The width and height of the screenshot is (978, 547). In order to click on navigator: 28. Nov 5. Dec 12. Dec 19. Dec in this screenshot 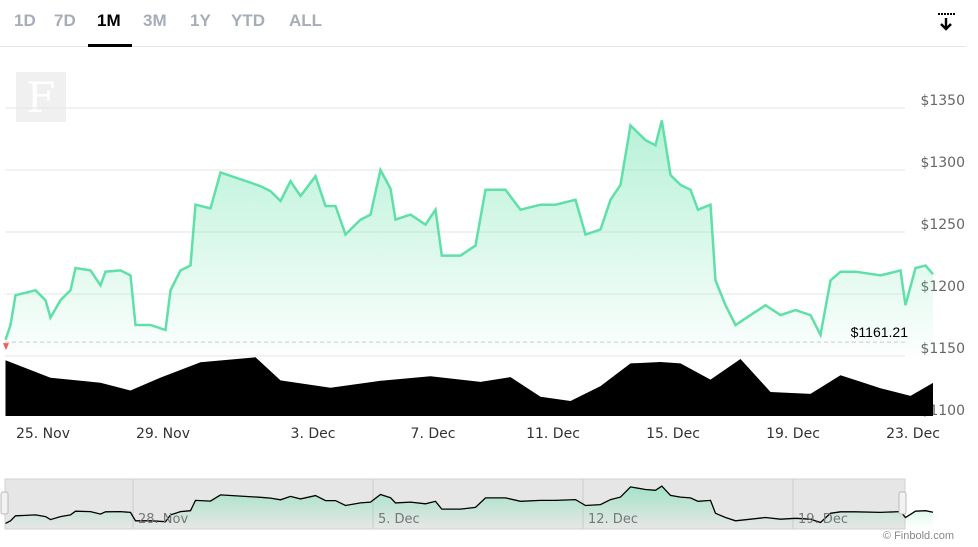, I will do `click(467, 504)`.